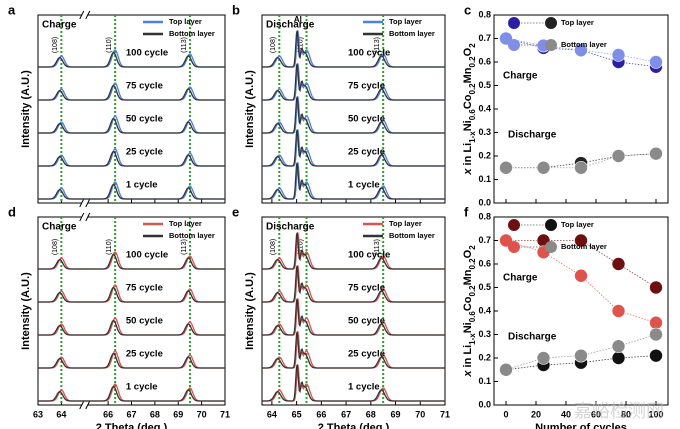  What do you see at coordinates (366, 119) in the screenshot?
I see `cycle-label: 50 cycle` at bounding box center [366, 119].